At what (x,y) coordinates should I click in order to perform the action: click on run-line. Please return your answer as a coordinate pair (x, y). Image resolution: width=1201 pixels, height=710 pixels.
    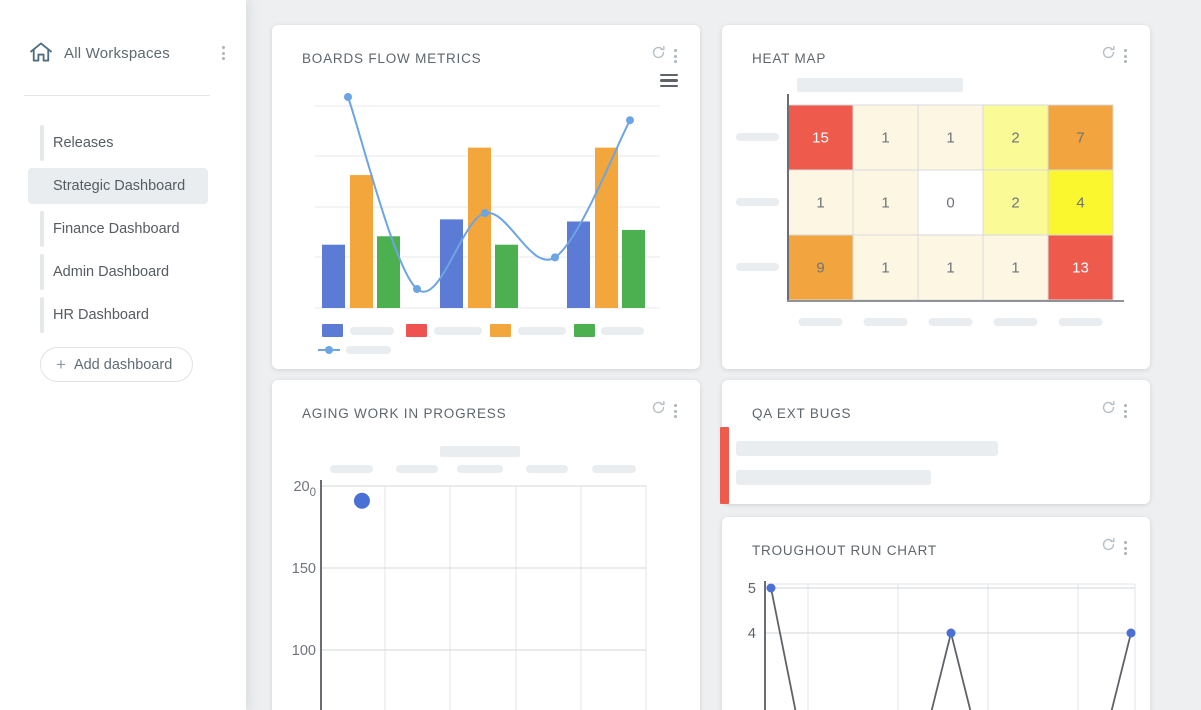
    Looking at the image, I should click on (951, 648).